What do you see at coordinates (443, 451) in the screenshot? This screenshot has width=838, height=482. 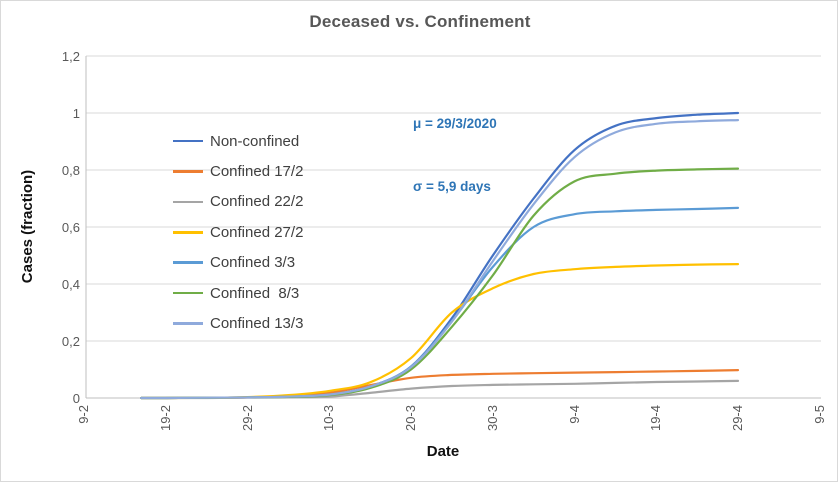 I see `x-axis-title: Date` at bounding box center [443, 451].